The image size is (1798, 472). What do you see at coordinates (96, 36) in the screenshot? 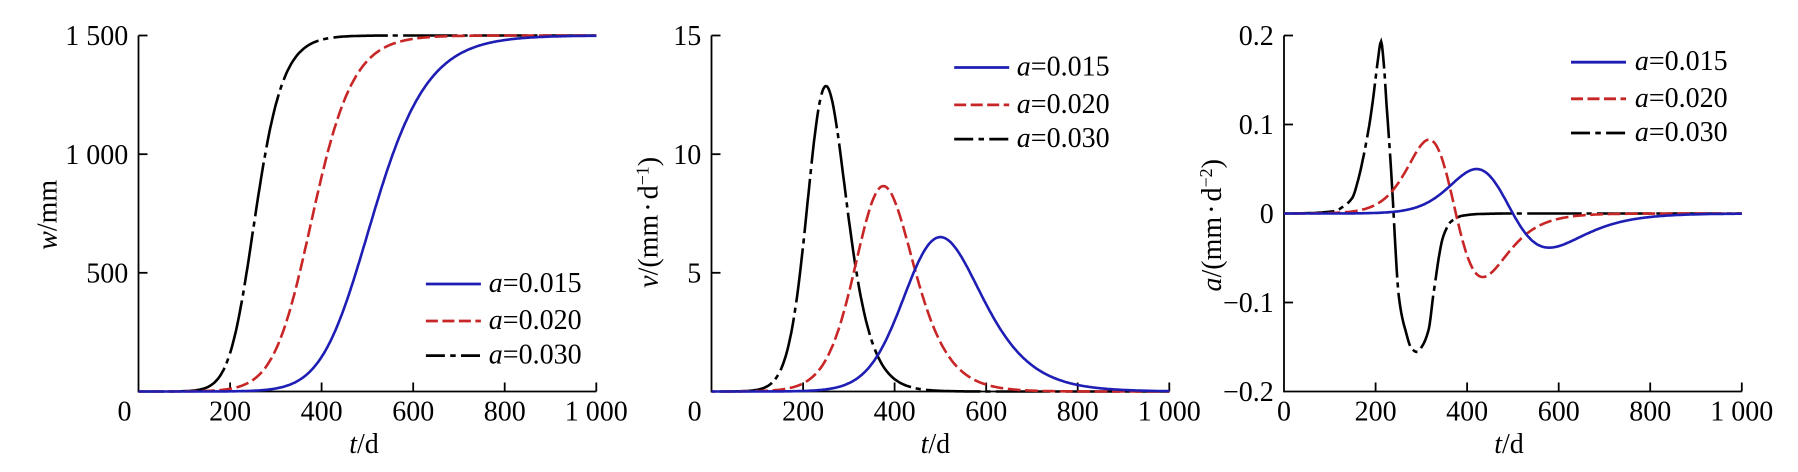
I see `svg-text: 1 500` at bounding box center [96, 36].